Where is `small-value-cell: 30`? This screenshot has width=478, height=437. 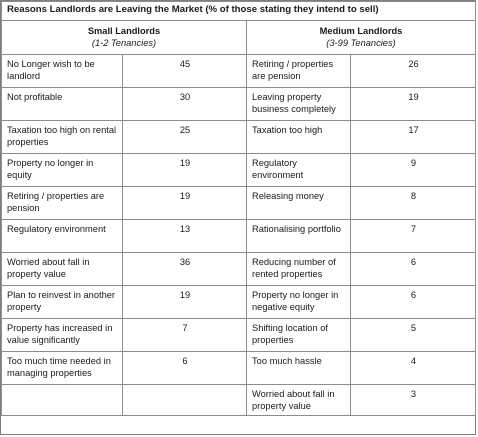
small-value-cell: 30 is located at coordinates (184, 104).